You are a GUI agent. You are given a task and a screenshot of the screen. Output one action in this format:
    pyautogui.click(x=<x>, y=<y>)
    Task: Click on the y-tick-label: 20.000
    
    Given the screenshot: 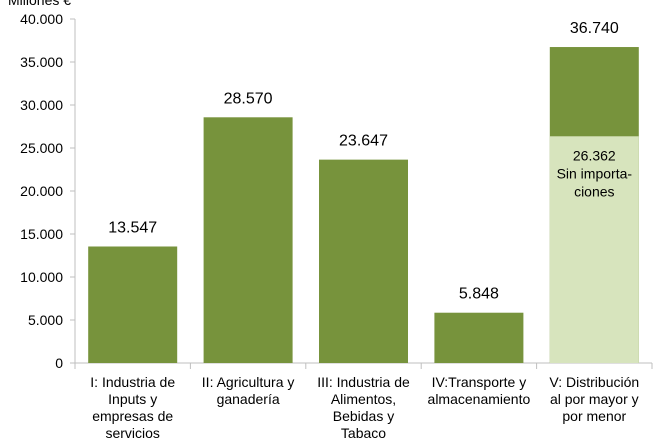 What is the action you would take?
    pyautogui.click(x=41, y=191)
    